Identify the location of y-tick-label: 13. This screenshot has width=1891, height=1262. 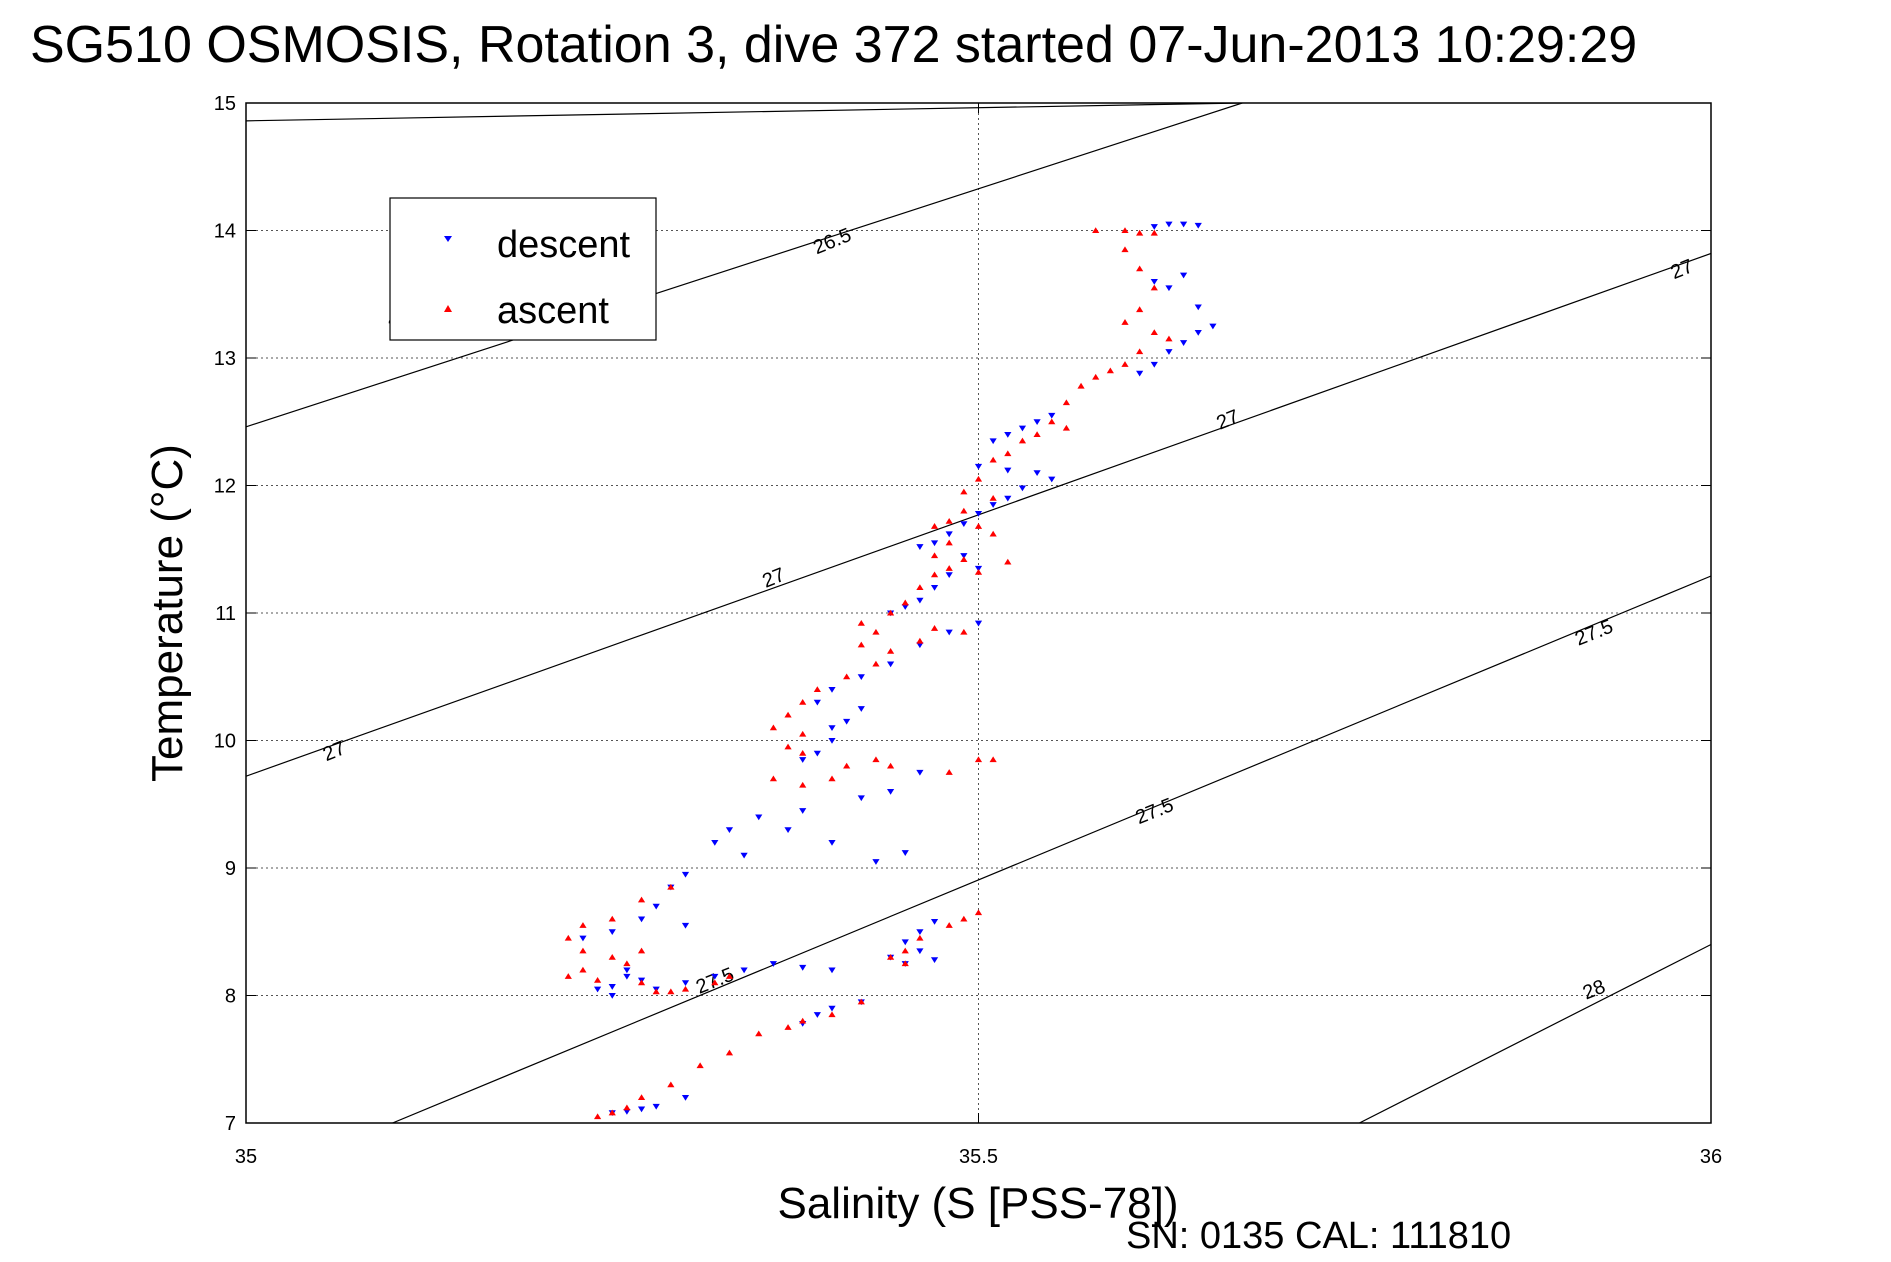
(225, 359).